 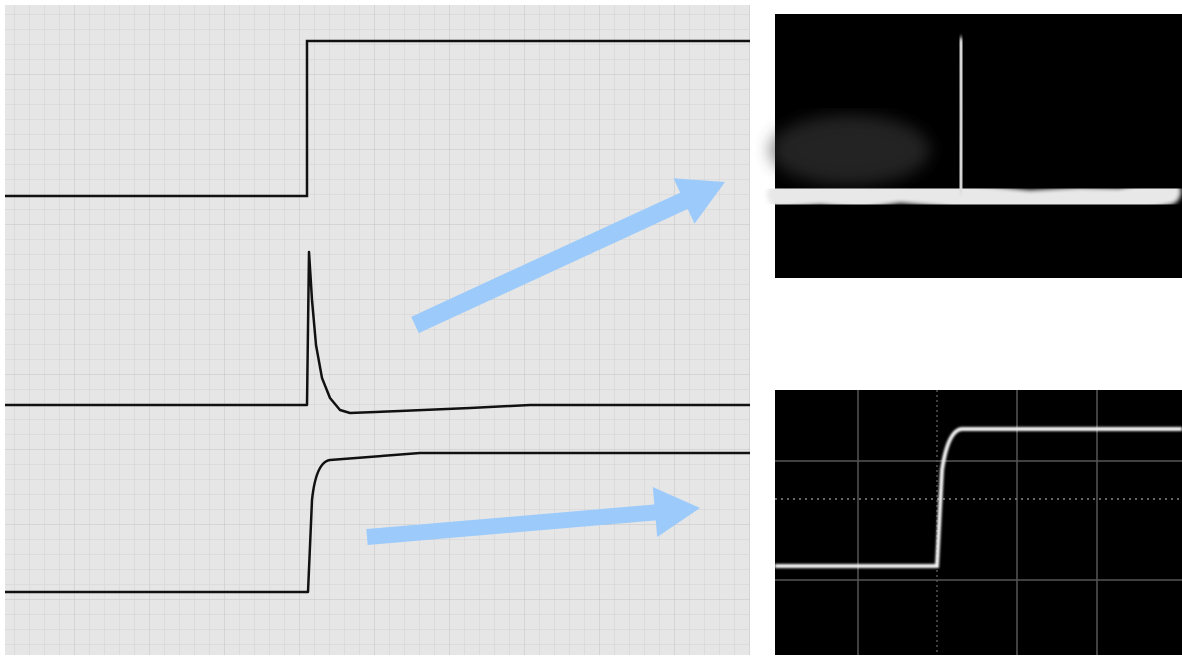 What do you see at coordinates (961, 116) in the screenshot?
I see `spike` at bounding box center [961, 116].